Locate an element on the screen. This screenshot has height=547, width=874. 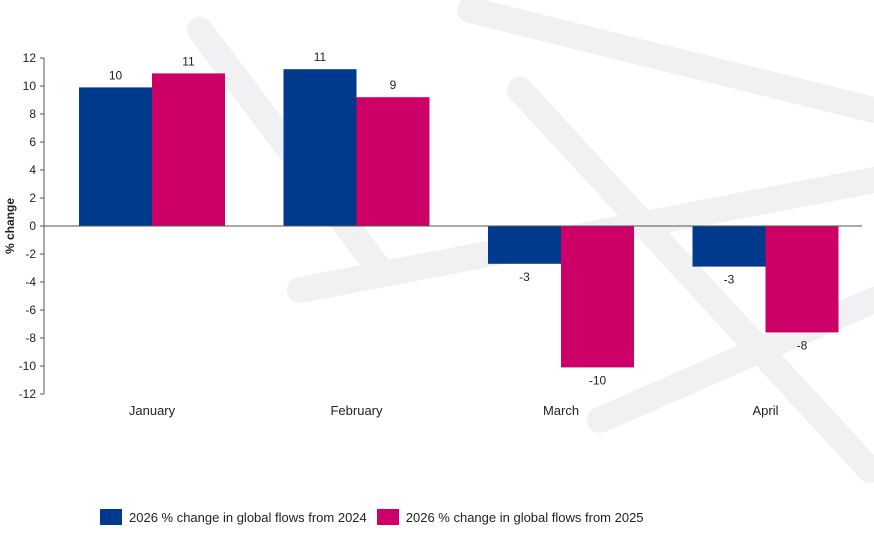
y-tick-label: -2 is located at coordinates (30, 254).